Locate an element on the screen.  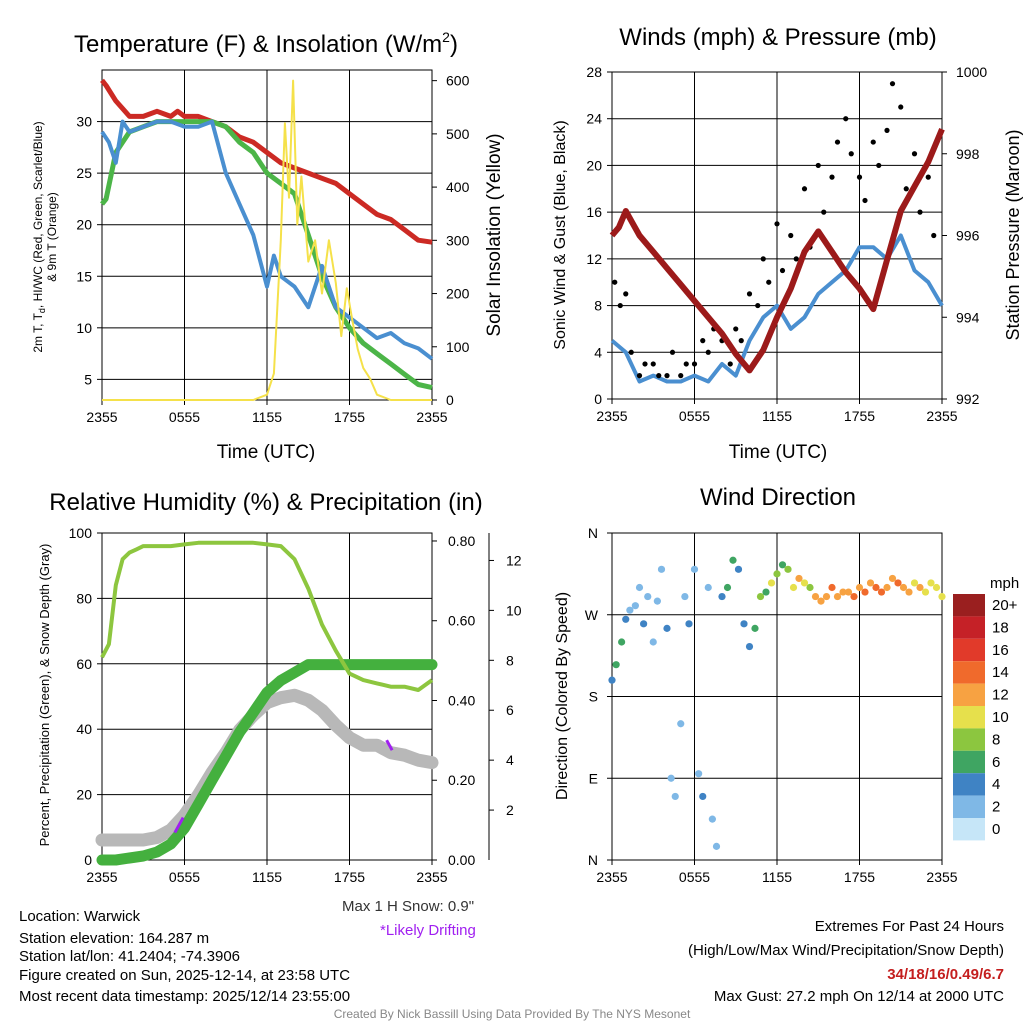
speed-legend: 20+ 18 16 14 12 10 8 6 4 2 0 is located at coordinates (985, 717).